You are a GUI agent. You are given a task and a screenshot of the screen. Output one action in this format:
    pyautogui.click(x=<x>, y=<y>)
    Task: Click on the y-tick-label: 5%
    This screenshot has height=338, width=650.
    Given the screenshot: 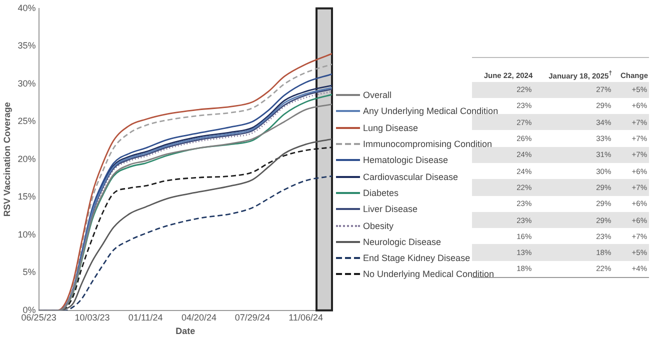 What is the action you would take?
    pyautogui.click(x=29, y=272)
    